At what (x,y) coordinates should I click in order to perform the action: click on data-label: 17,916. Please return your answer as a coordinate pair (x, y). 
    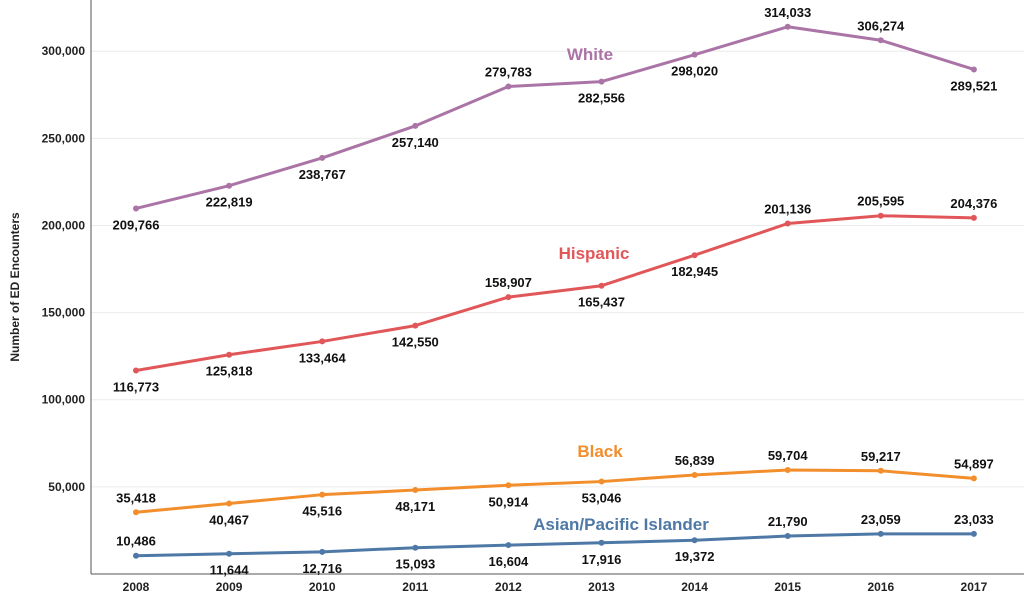
    Looking at the image, I should click on (602, 559).